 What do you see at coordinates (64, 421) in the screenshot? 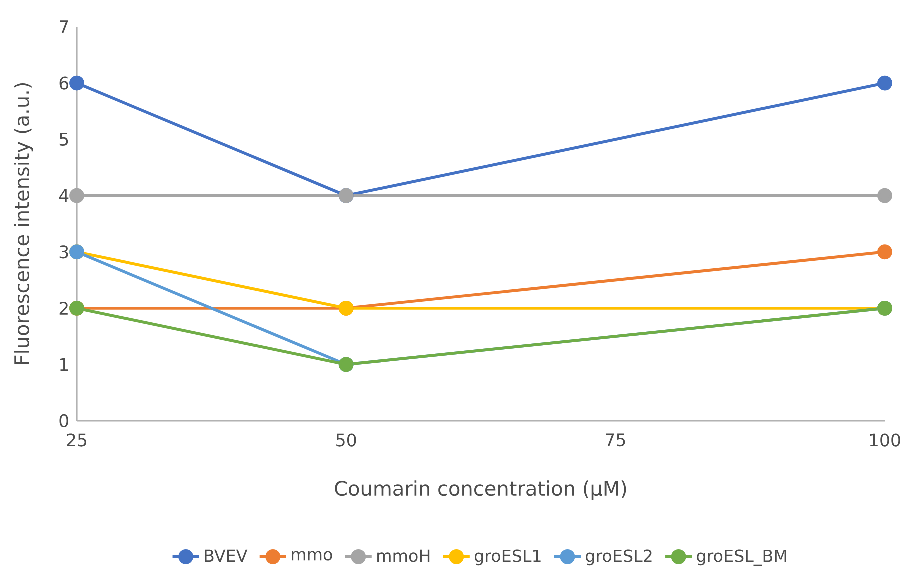
I see `y-tick-label: 0` at bounding box center [64, 421].